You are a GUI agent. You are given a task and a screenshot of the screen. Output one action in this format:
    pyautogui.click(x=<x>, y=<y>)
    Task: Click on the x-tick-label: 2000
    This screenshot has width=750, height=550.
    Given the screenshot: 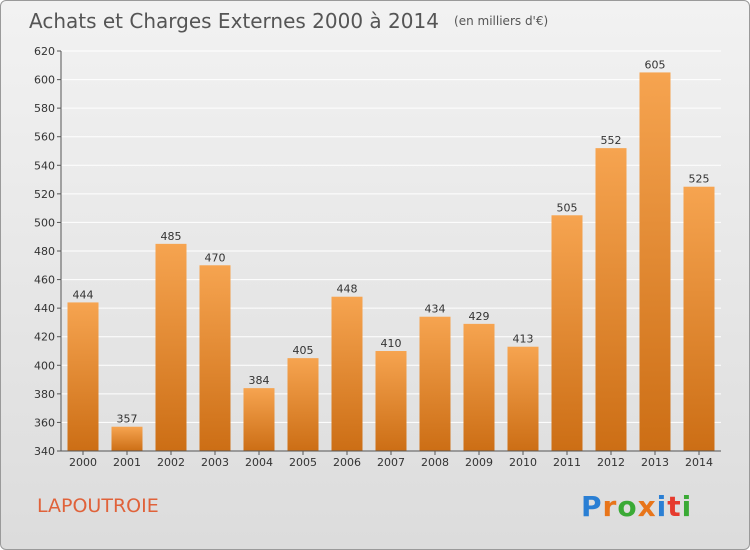 What is the action you would take?
    pyautogui.click(x=83, y=462)
    